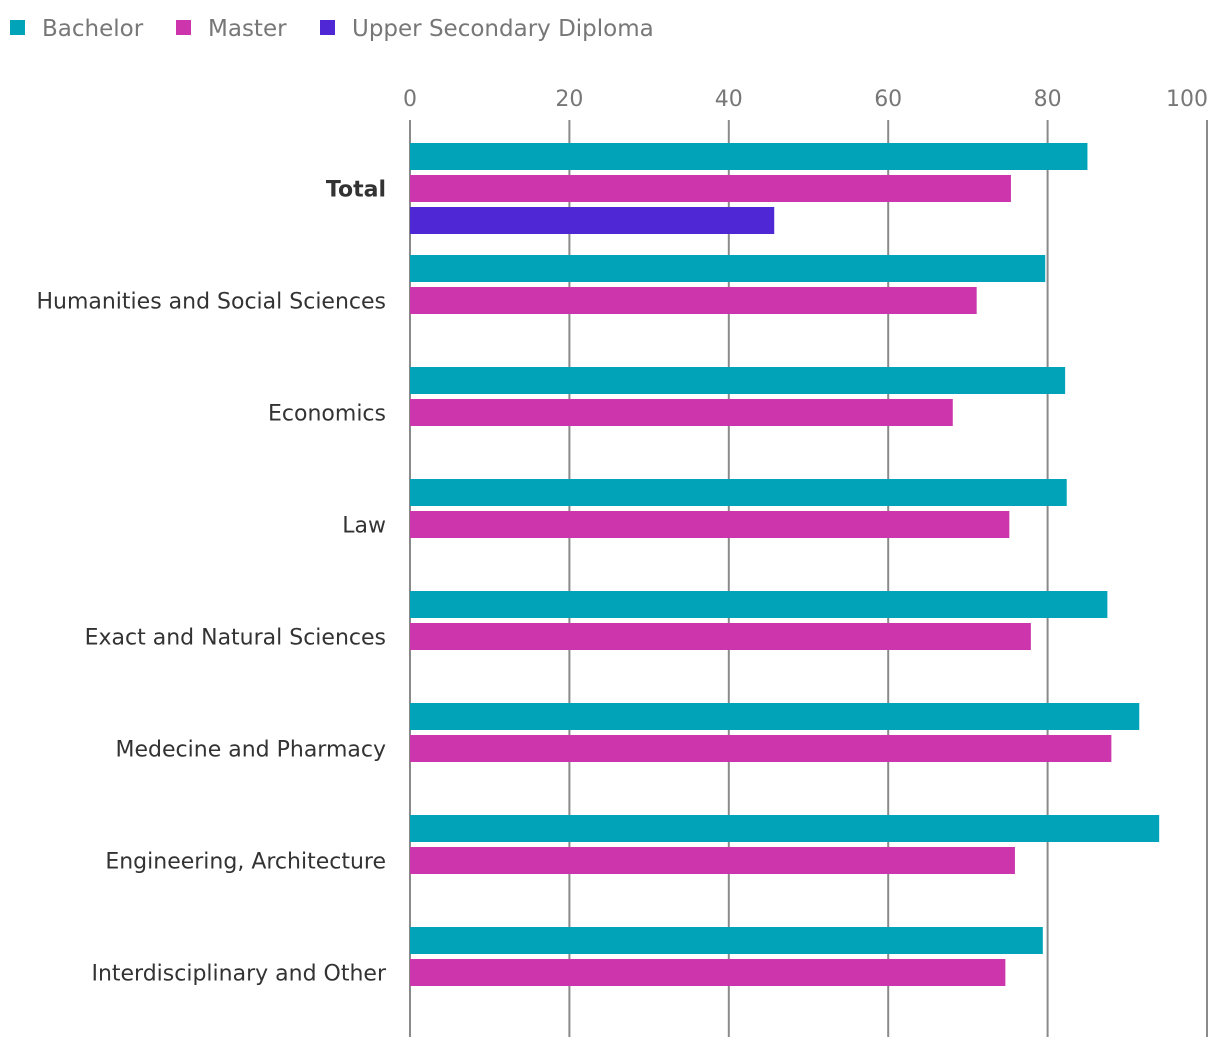  What do you see at coordinates (720, 636) in the screenshot?
I see `bar-4-master` at bounding box center [720, 636].